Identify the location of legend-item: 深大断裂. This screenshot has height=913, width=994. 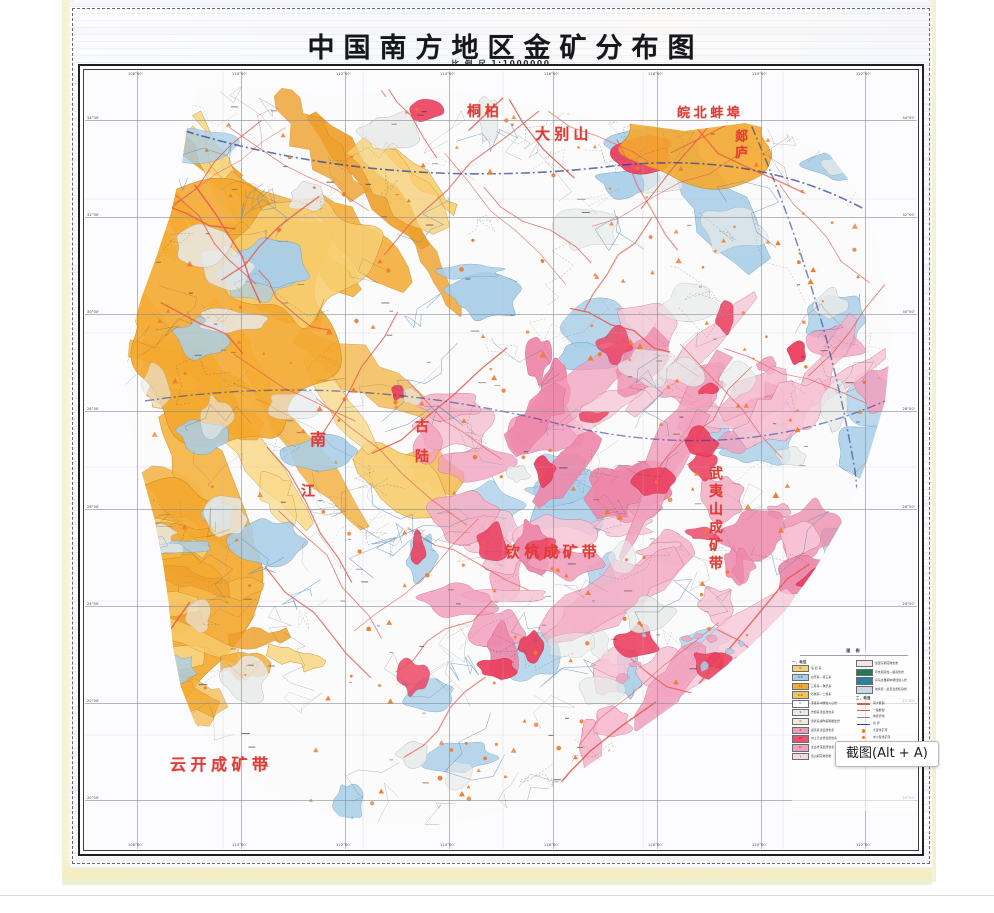
(886, 704).